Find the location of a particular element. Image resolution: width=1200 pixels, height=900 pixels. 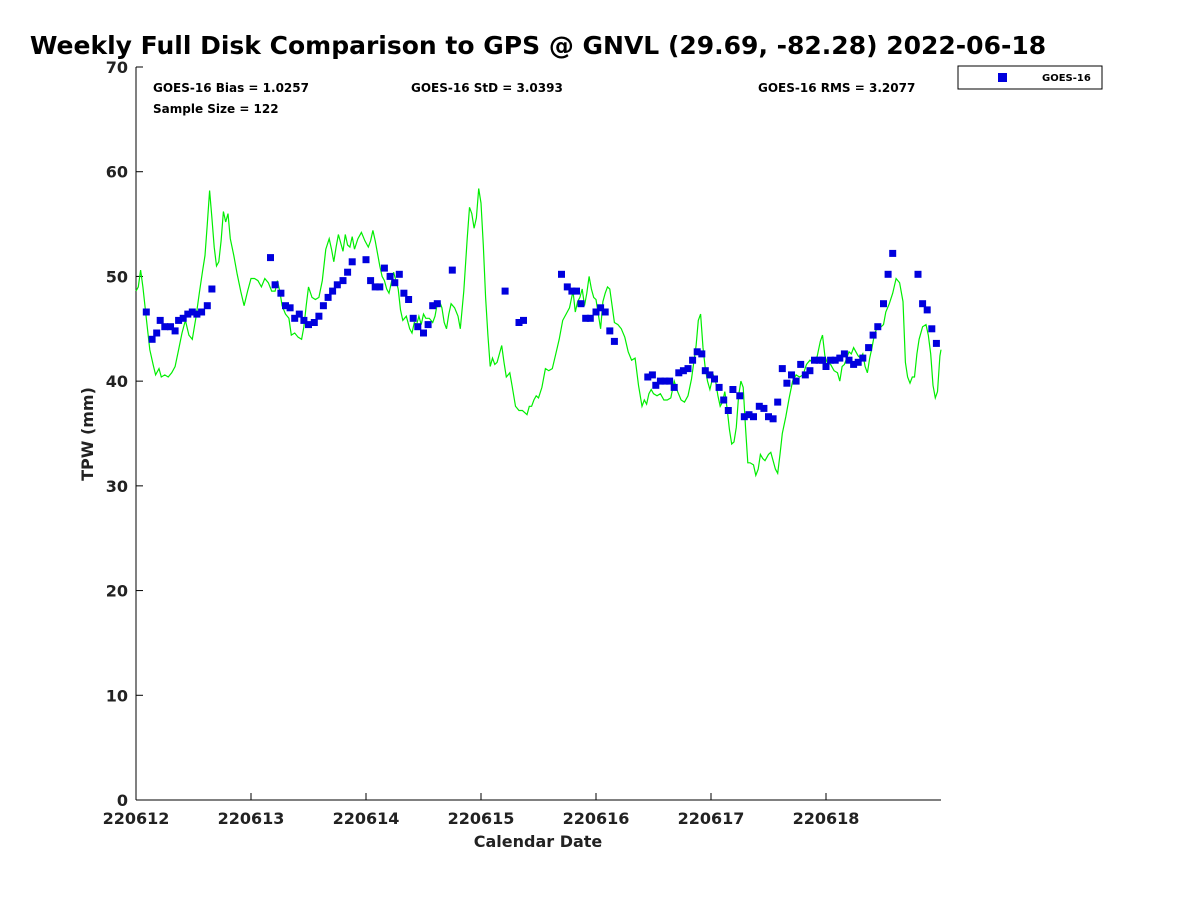

bias-annotation: GOES-16 Bias = 1.0257 is located at coordinates (231, 88).